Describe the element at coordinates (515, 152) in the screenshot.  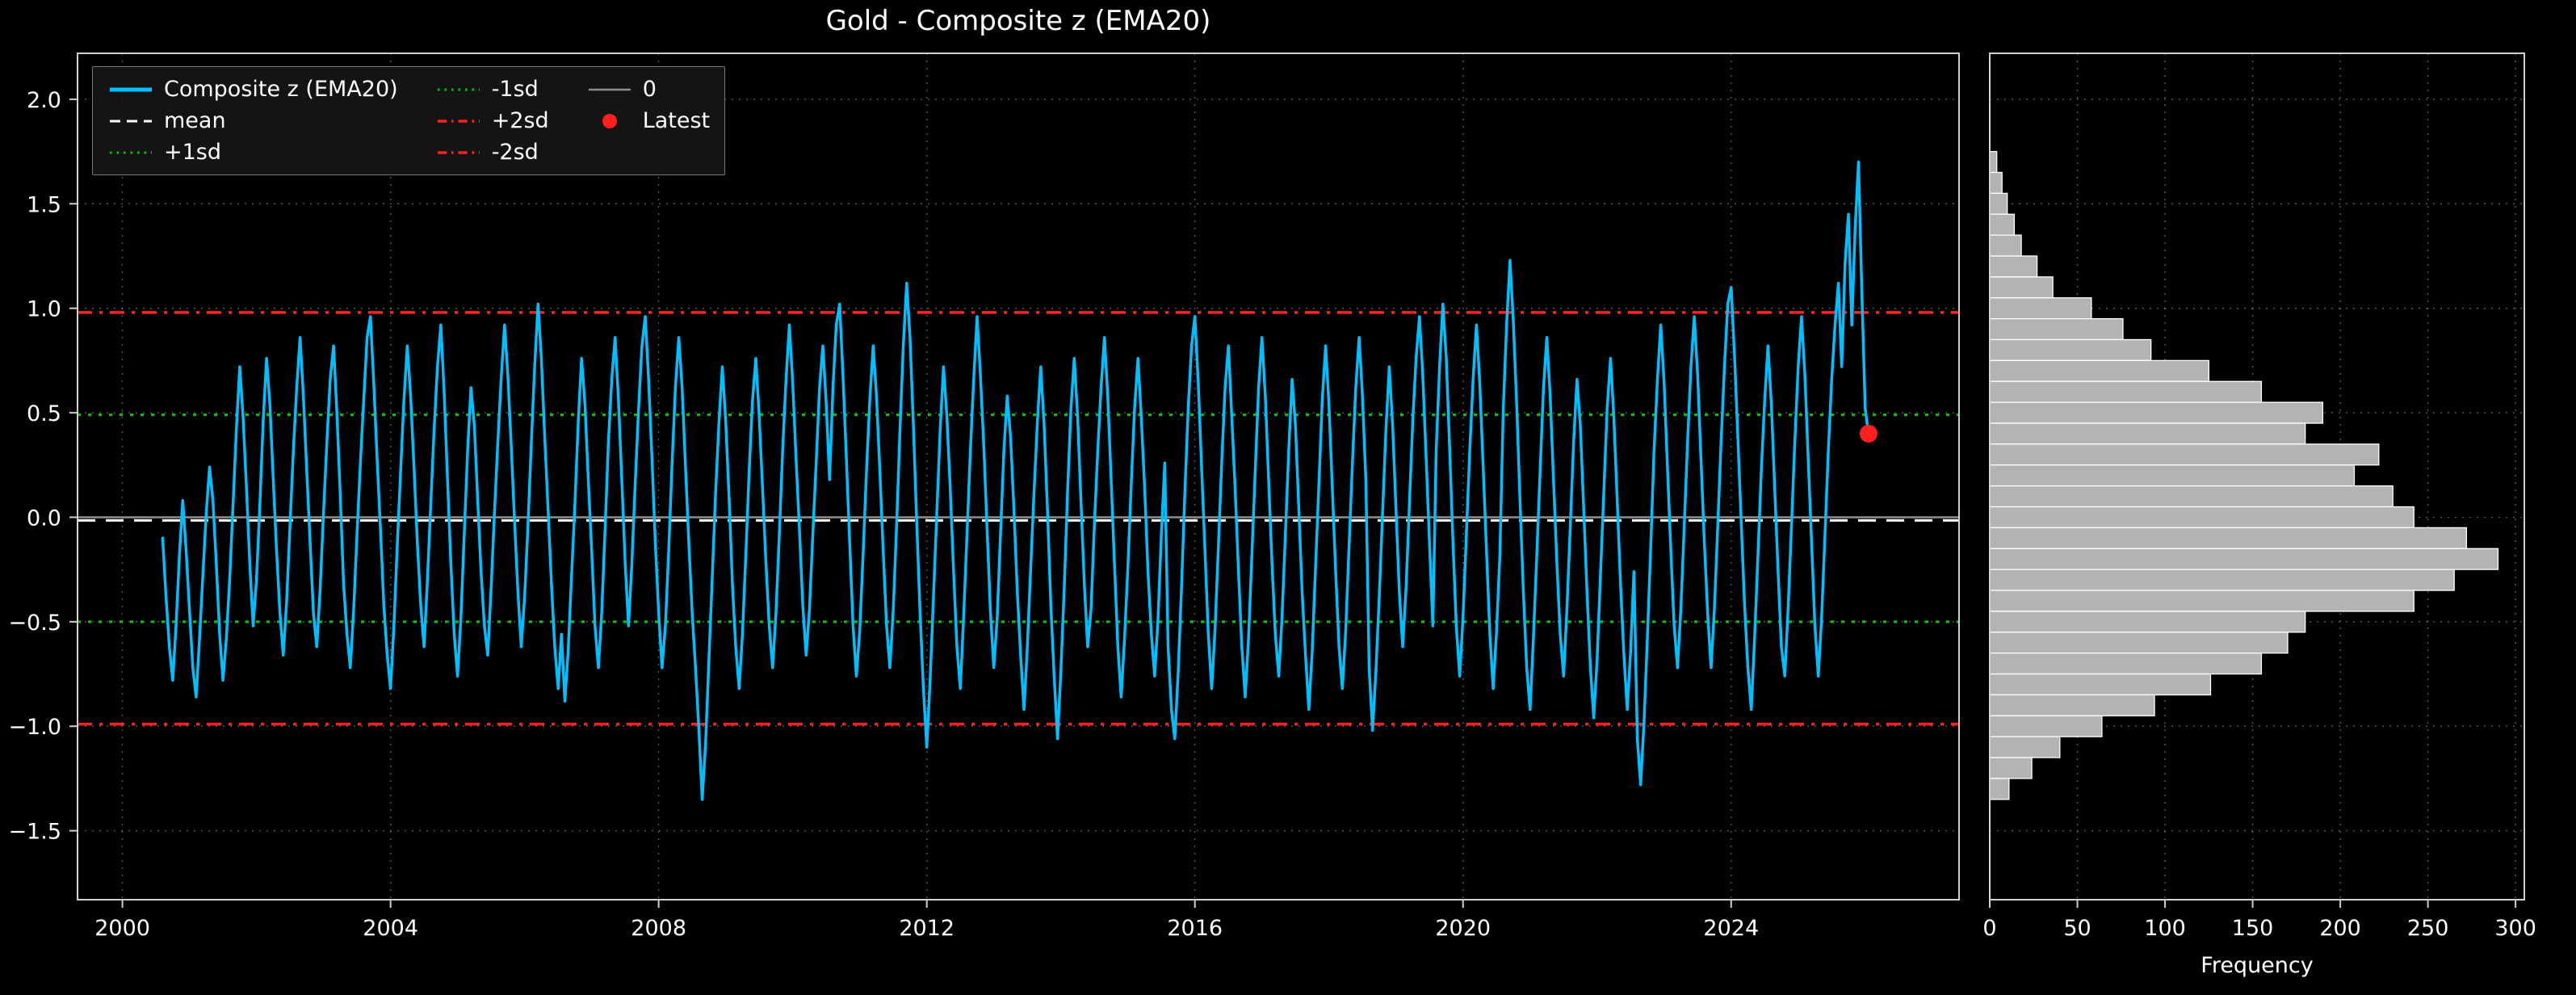
I see `legend-label: -2sd` at that location.